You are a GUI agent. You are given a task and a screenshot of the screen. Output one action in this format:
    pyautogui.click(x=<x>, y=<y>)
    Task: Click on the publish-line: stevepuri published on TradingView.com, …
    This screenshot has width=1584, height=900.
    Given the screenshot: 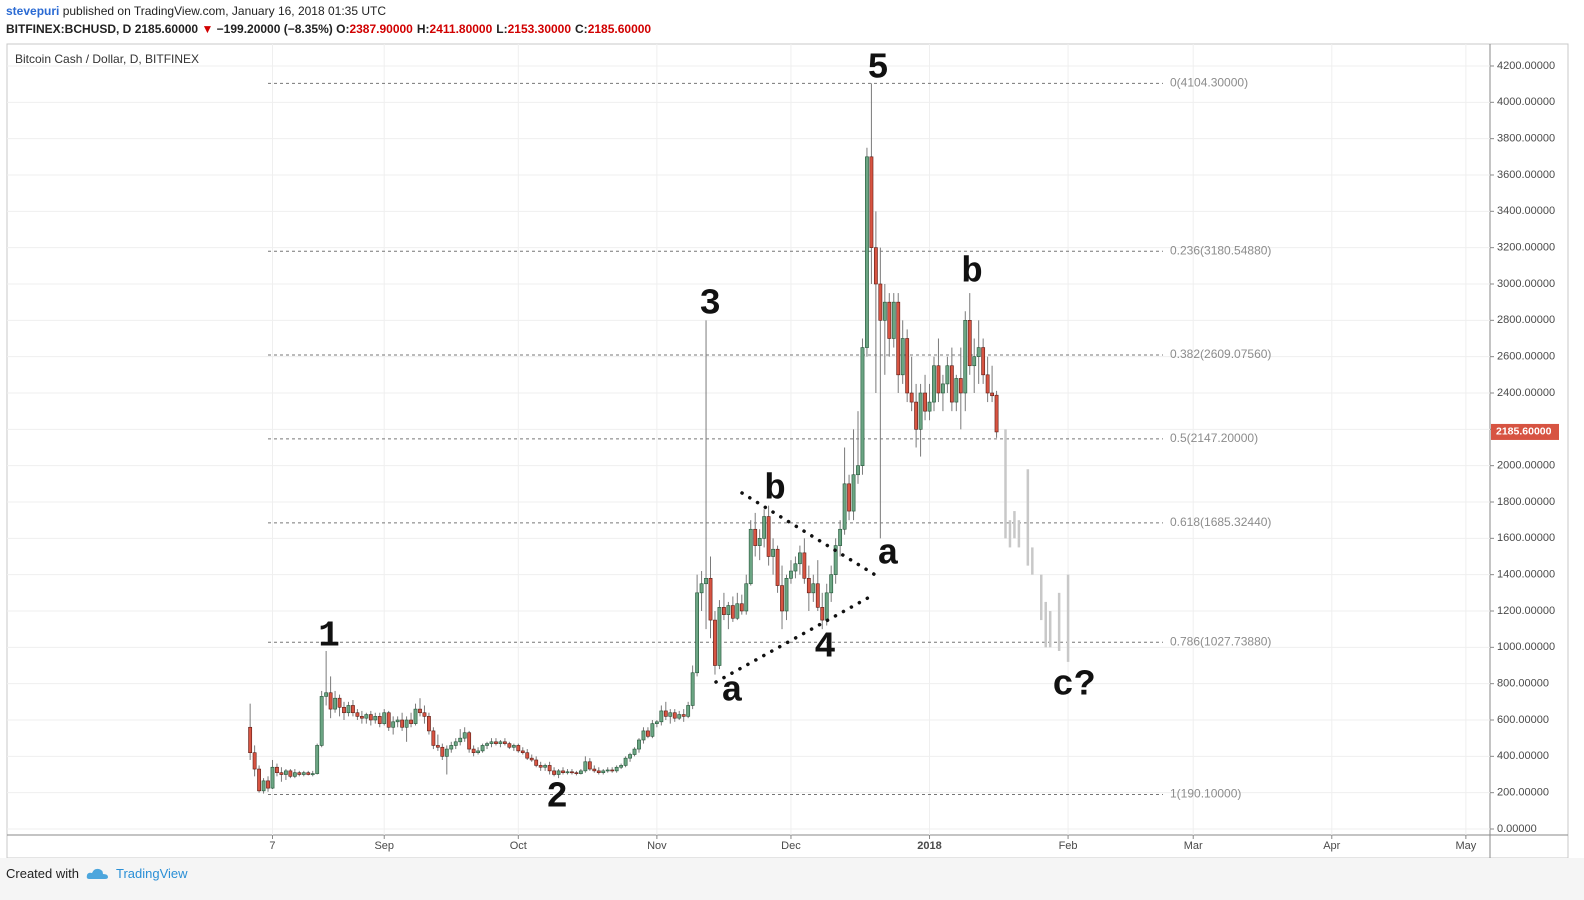 What is the action you would take?
    pyautogui.click(x=196, y=11)
    